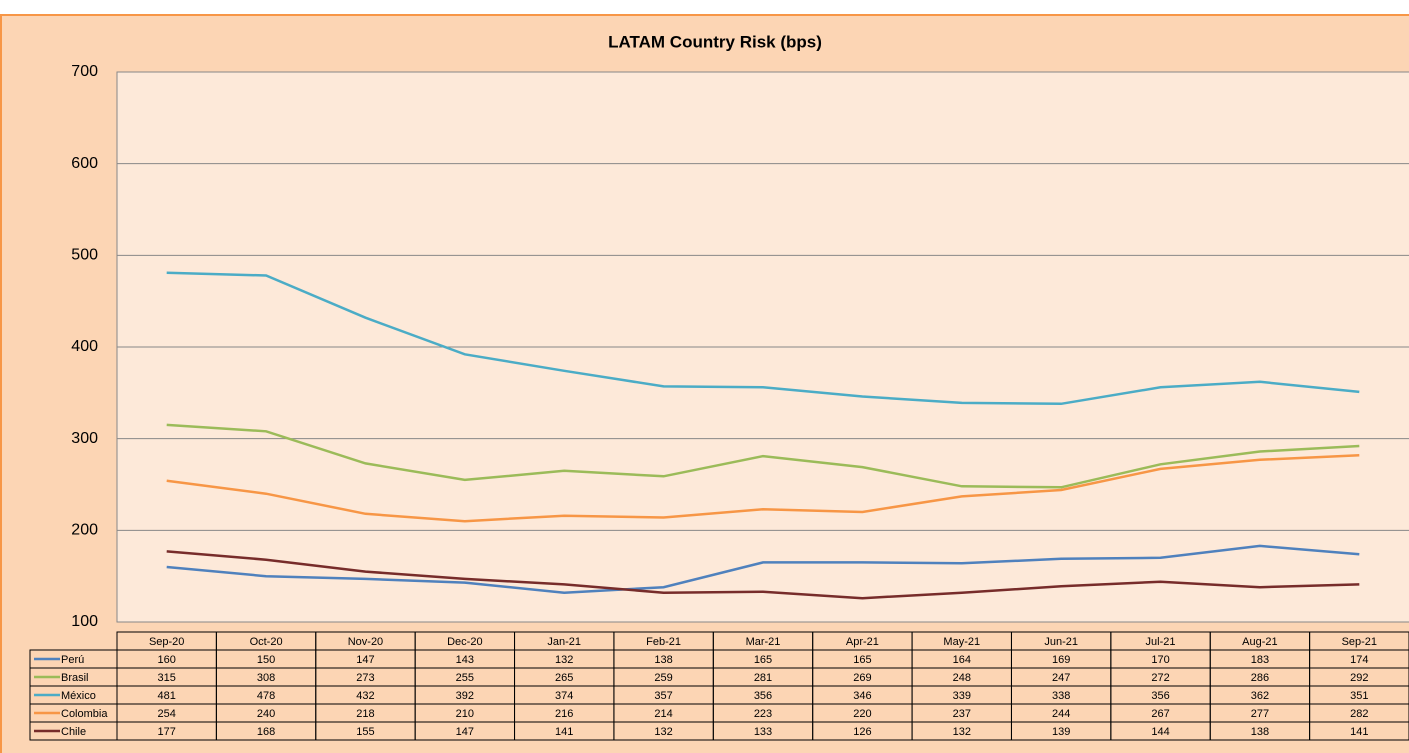 Image resolution: width=1409 pixels, height=753 pixels. I want to click on table-value: 214, so click(663, 714).